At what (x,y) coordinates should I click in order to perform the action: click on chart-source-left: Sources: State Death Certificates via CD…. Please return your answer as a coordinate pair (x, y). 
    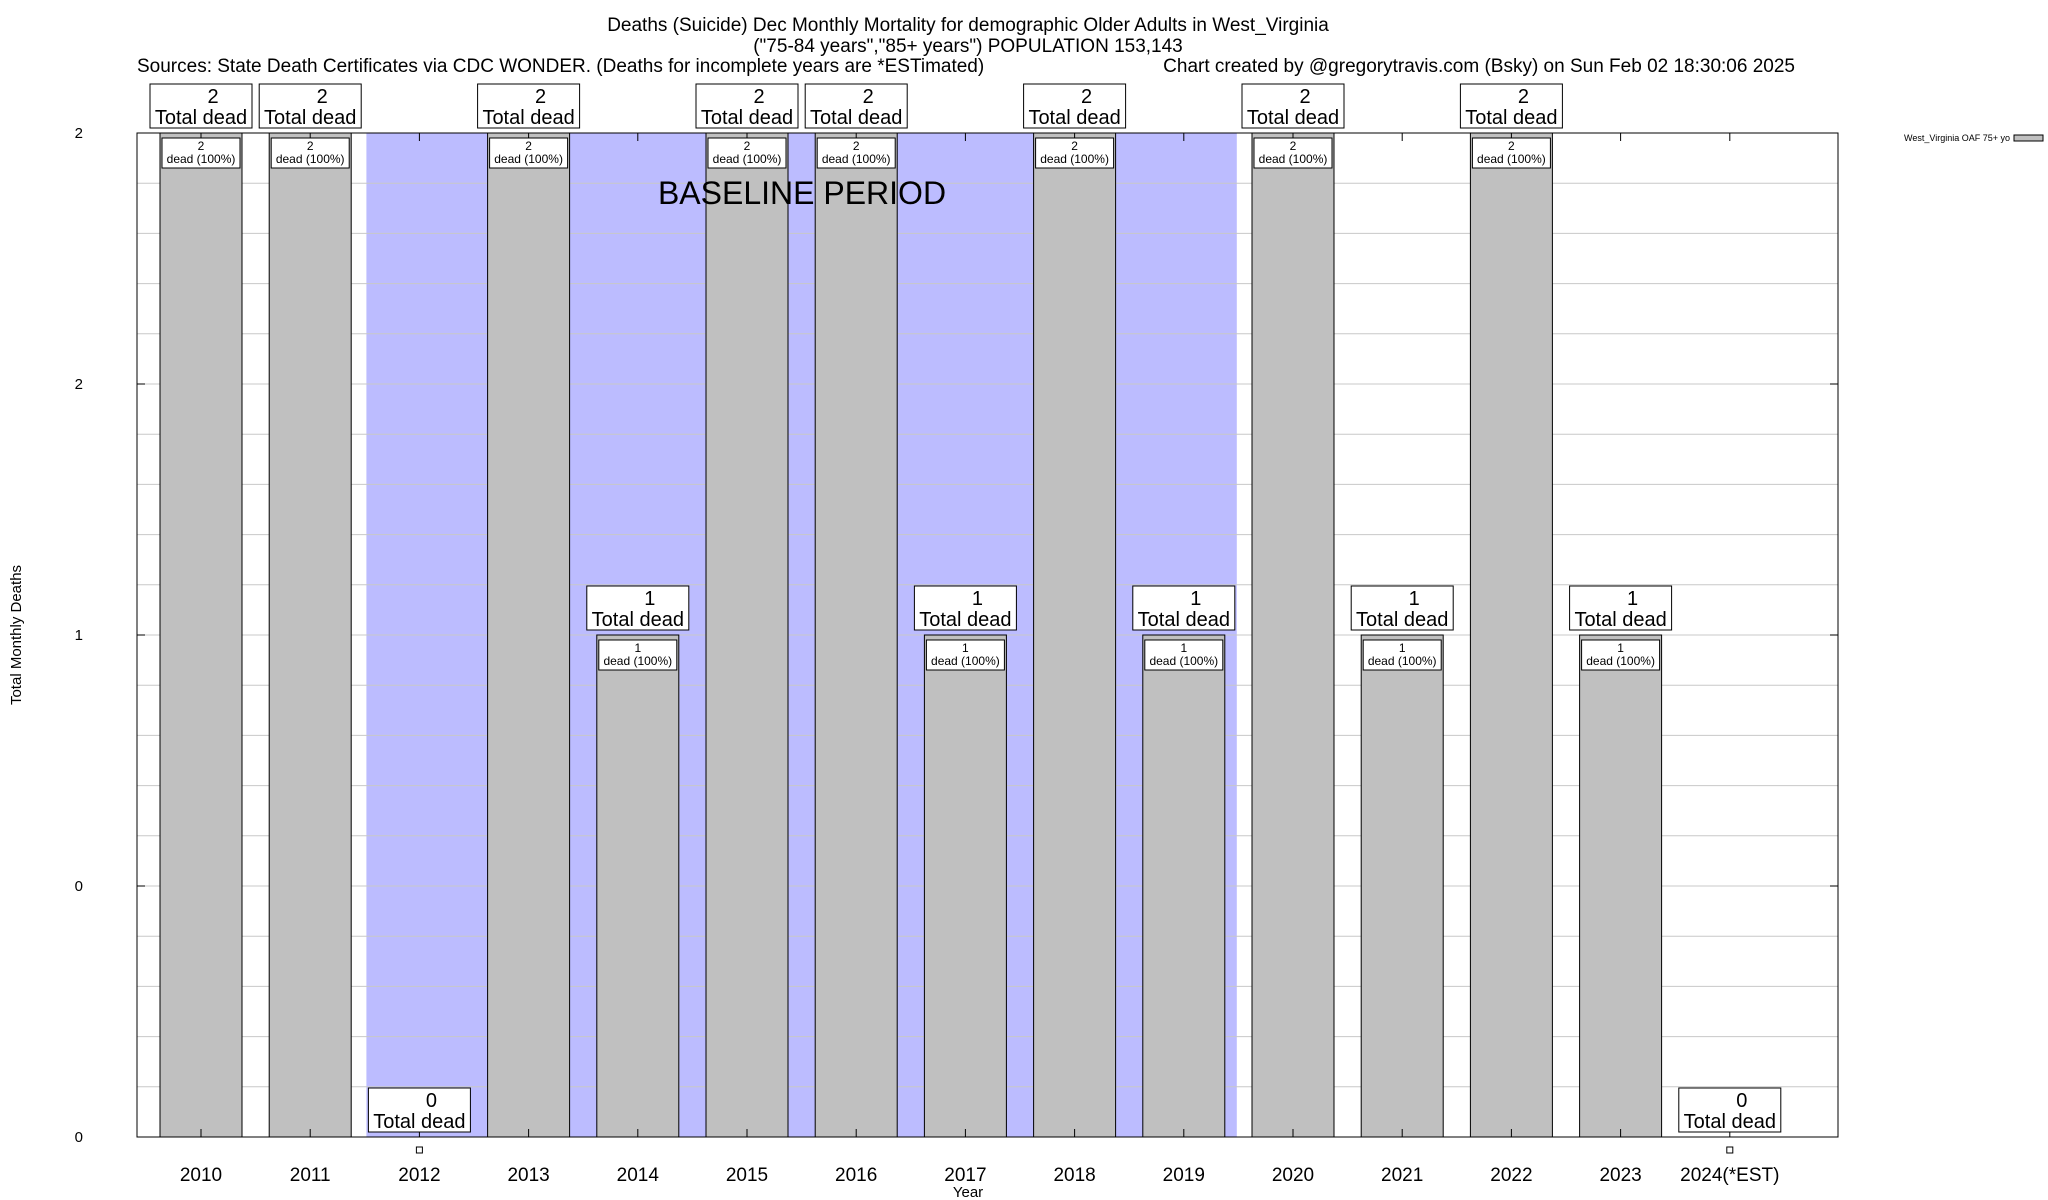
    Looking at the image, I should click on (560, 66).